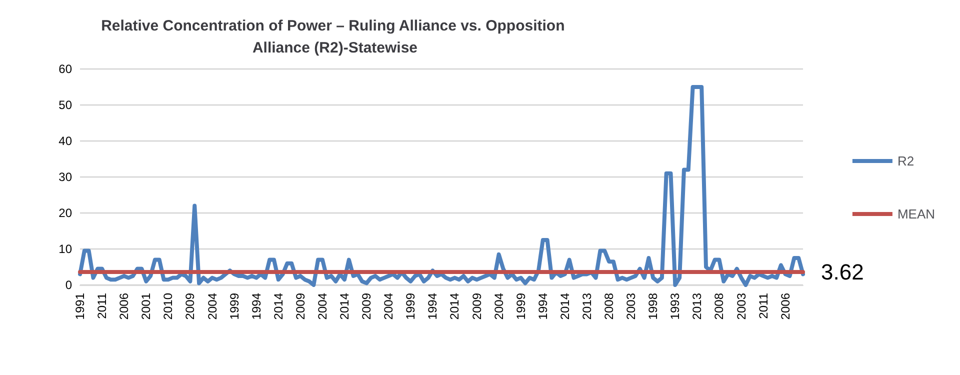 The image size is (960, 375). What do you see at coordinates (65, 105) in the screenshot?
I see `y-tick-label: 50` at bounding box center [65, 105].